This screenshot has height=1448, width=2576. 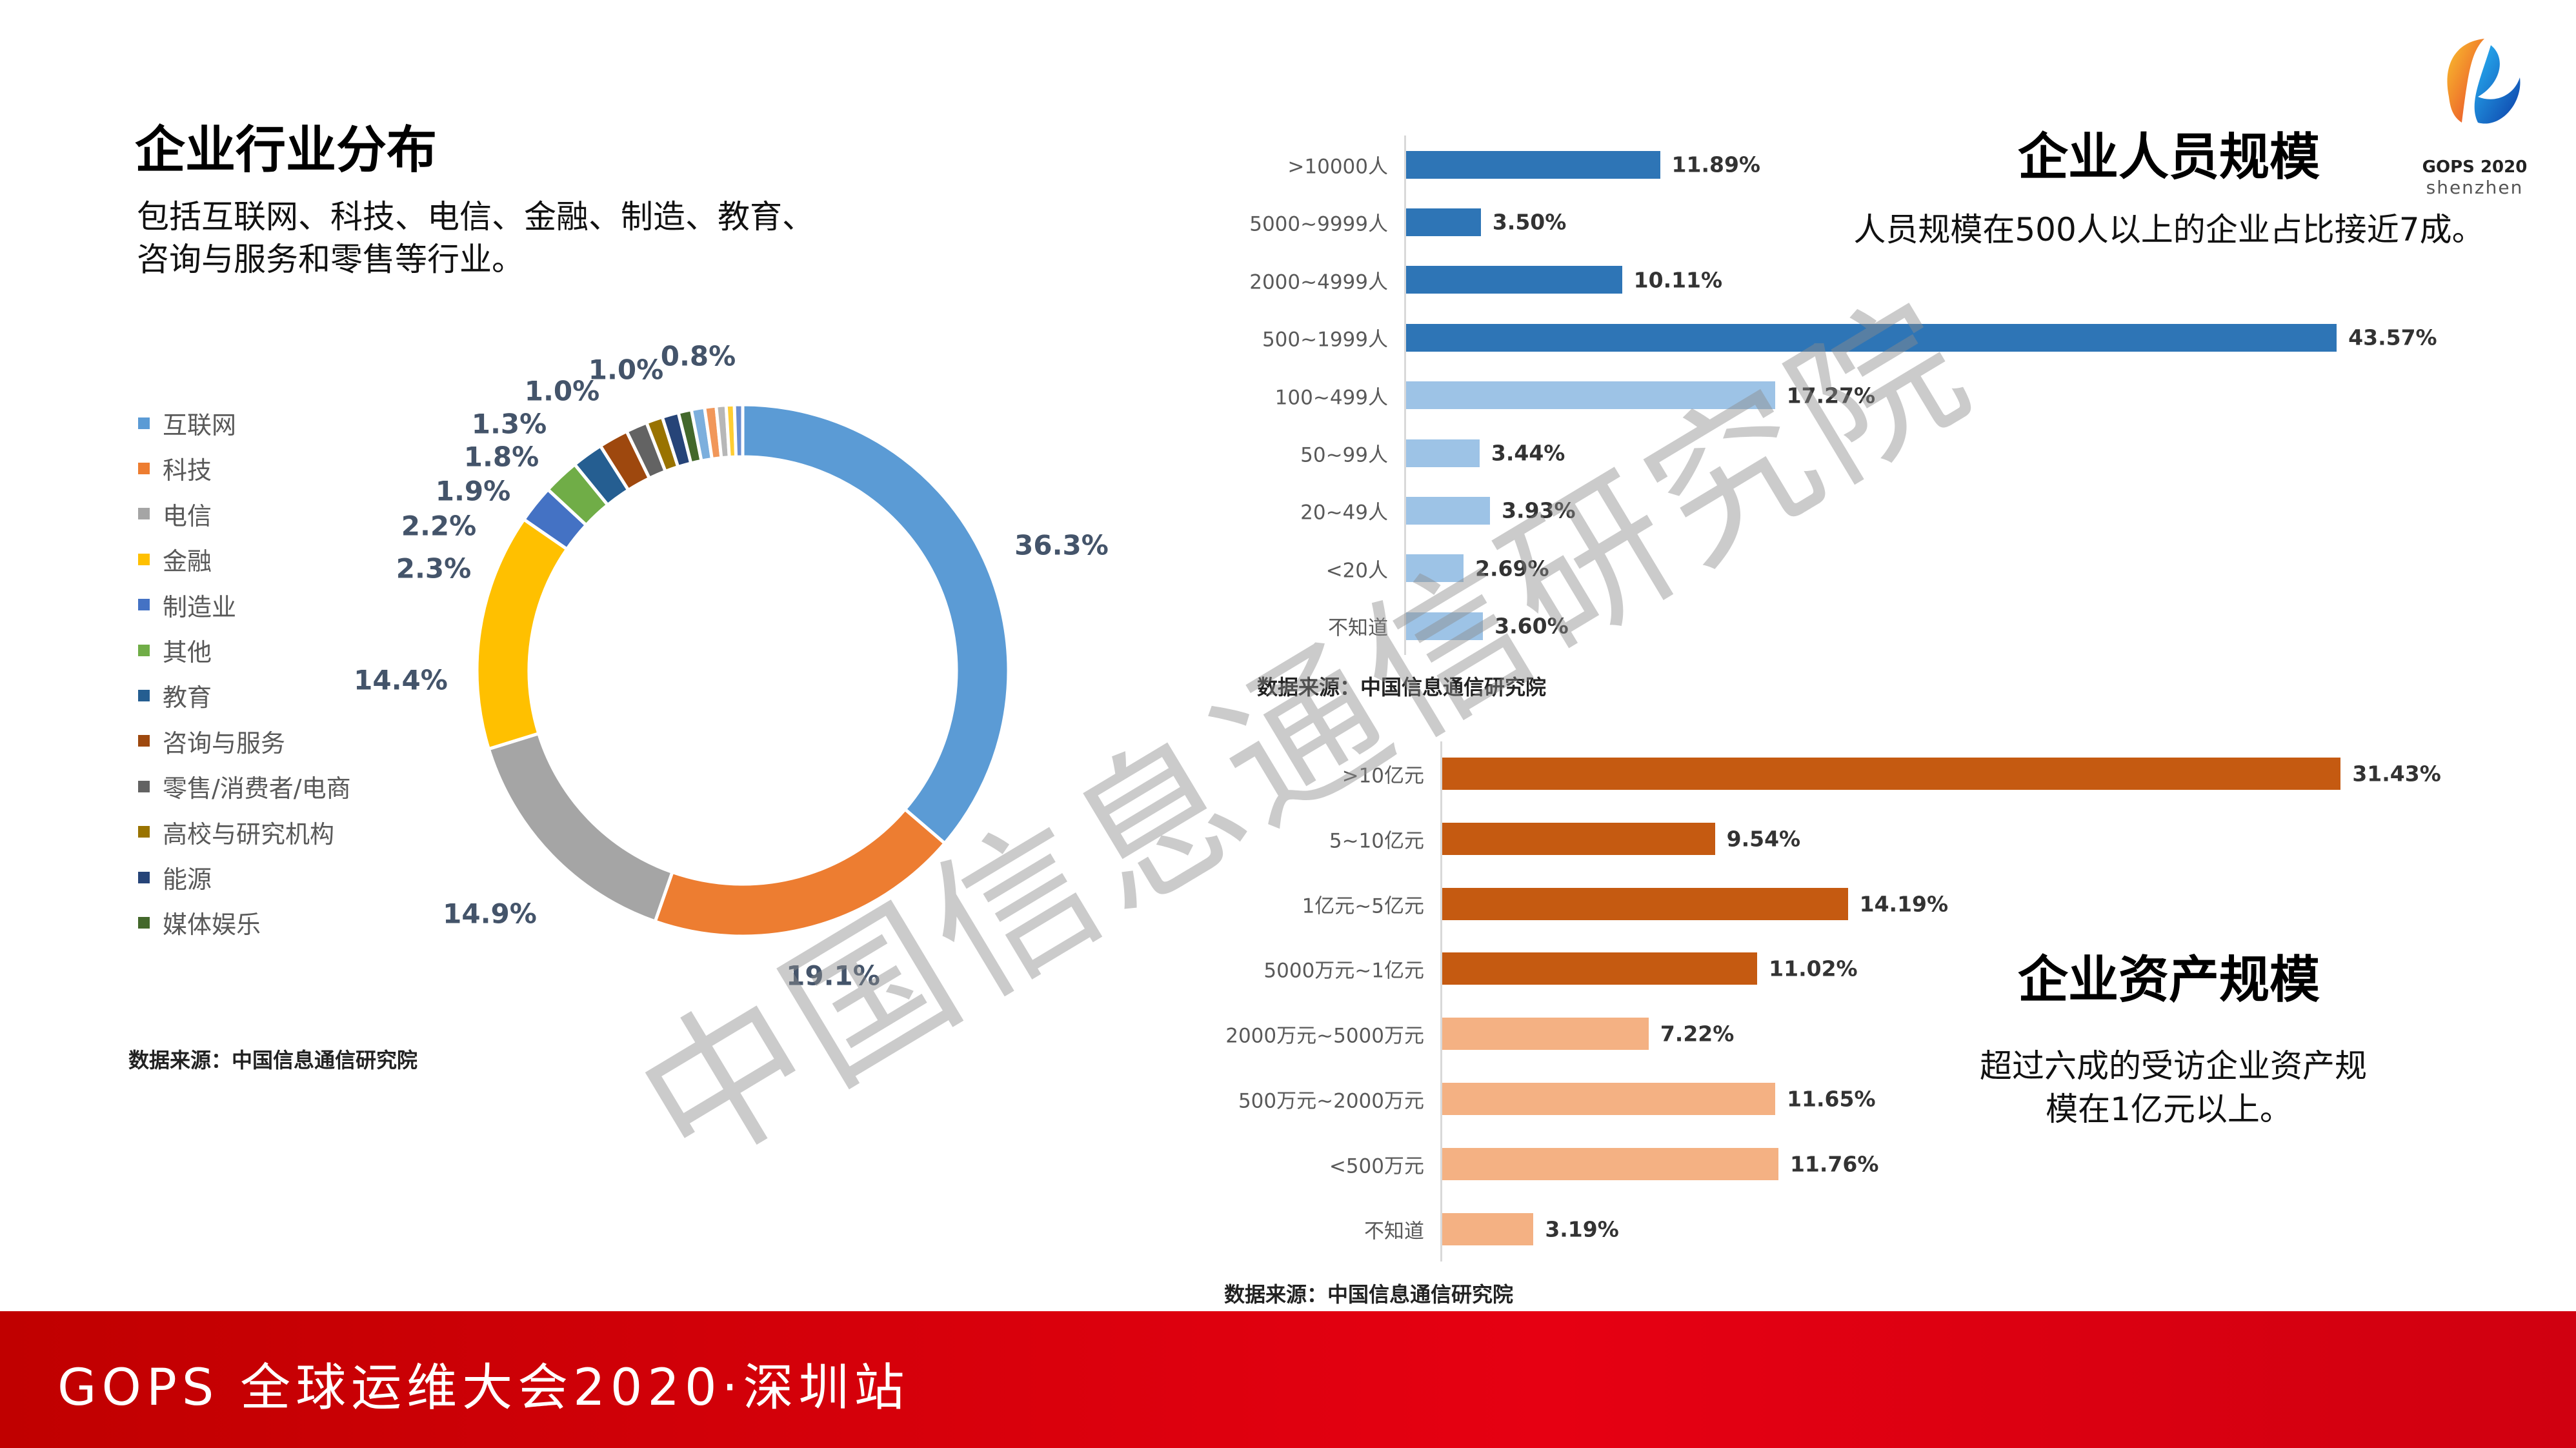 I want to click on logo-text-gops: GOPS 2020, so click(x=2475, y=167).